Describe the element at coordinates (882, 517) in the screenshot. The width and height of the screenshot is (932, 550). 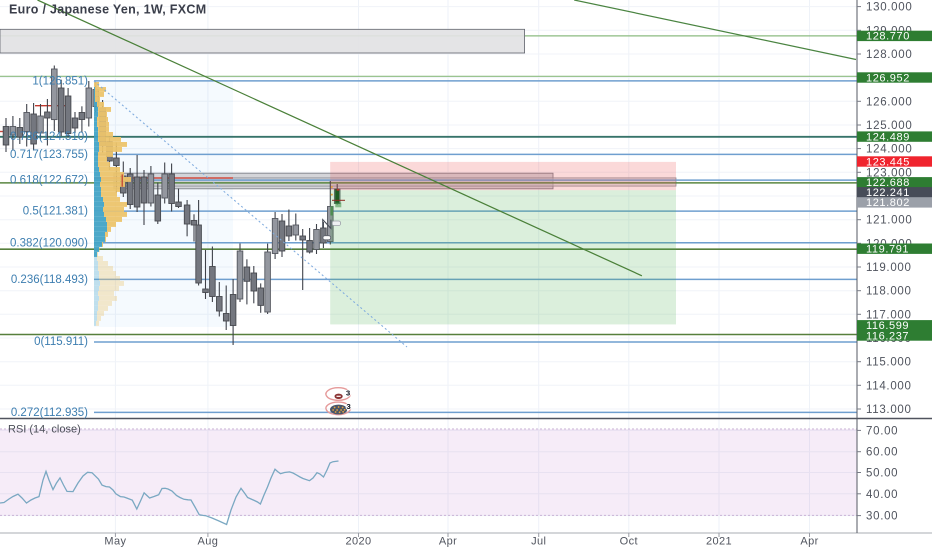
I see `svg-text: 30.00` at that location.